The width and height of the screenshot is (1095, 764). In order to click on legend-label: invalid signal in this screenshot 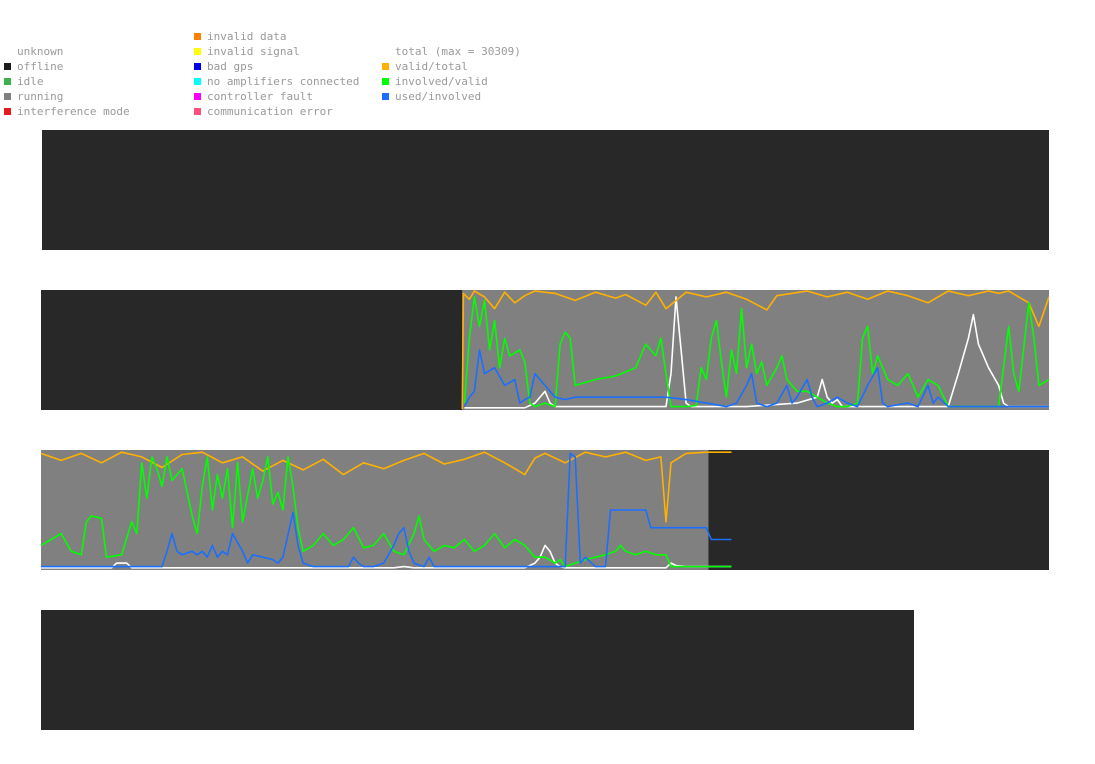, I will do `click(253, 51)`.